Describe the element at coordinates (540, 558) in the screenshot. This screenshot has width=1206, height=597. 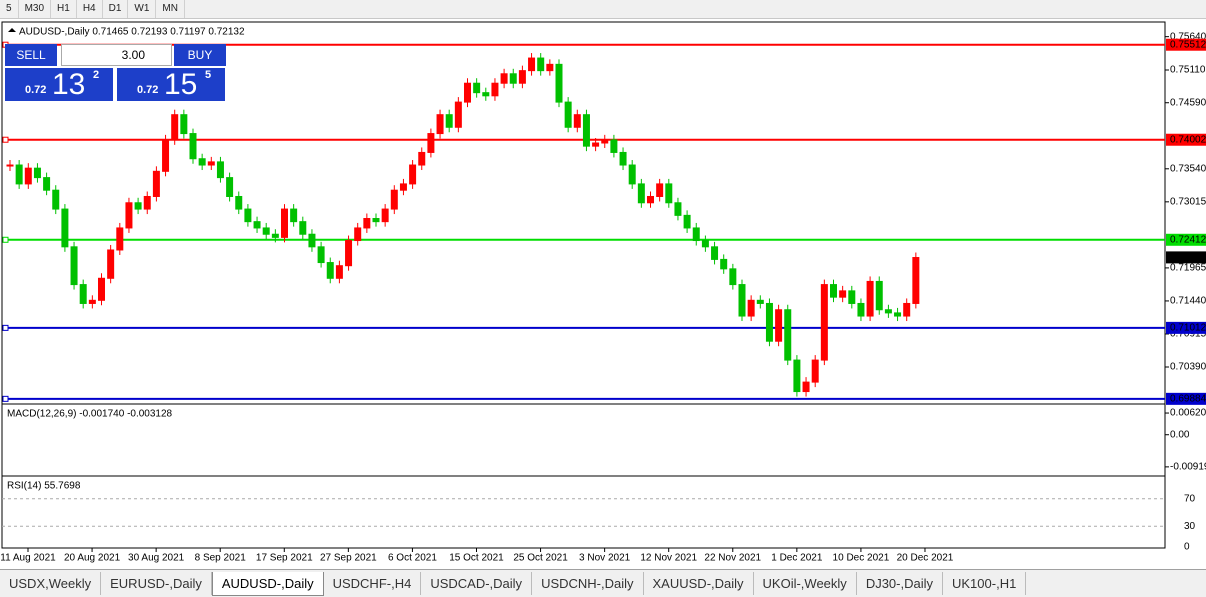
I see `x-tick-label: 25 Oct 2021` at that location.